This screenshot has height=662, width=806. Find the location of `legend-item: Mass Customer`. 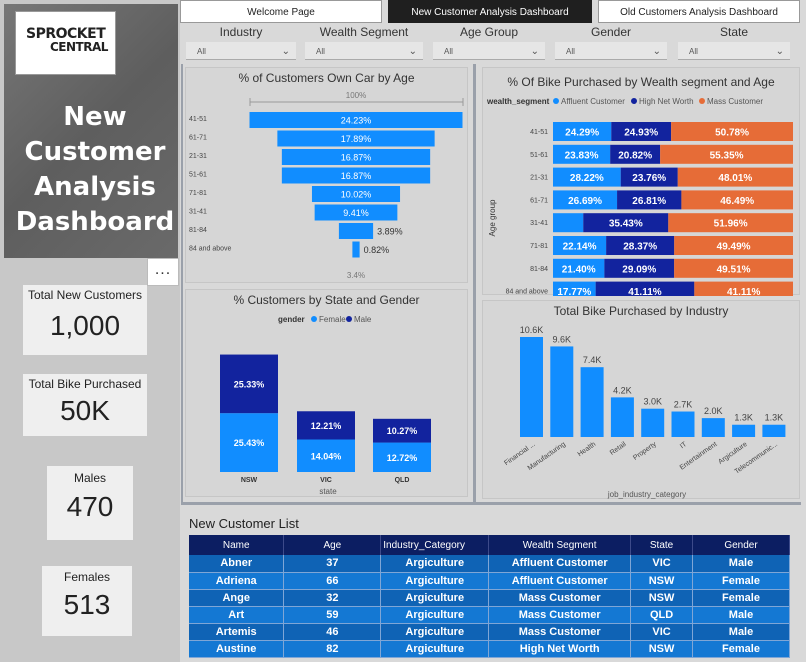

legend-item: Mass Customer is located at coordinates (735, 101).